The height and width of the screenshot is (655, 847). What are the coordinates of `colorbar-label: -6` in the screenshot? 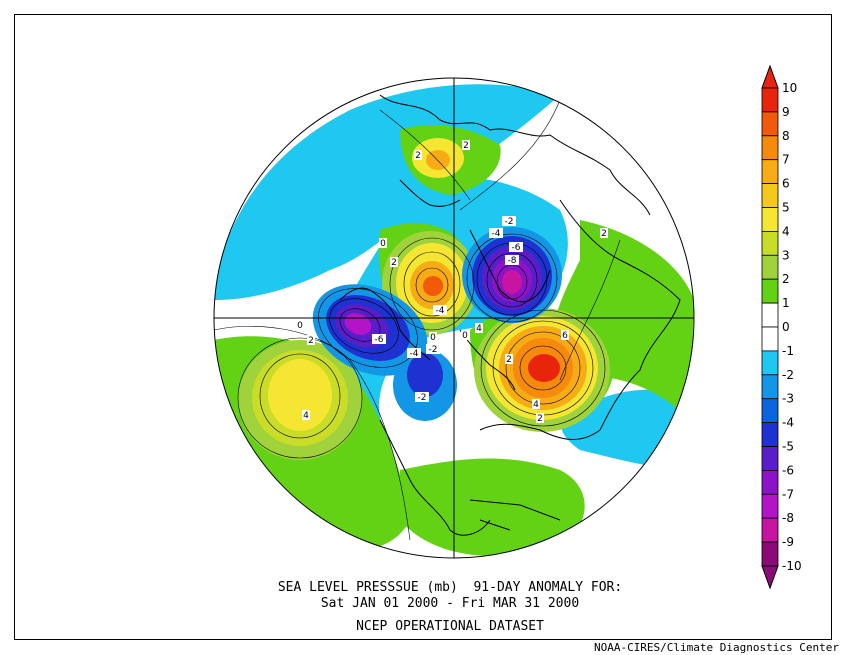 It's located at (788, 470).